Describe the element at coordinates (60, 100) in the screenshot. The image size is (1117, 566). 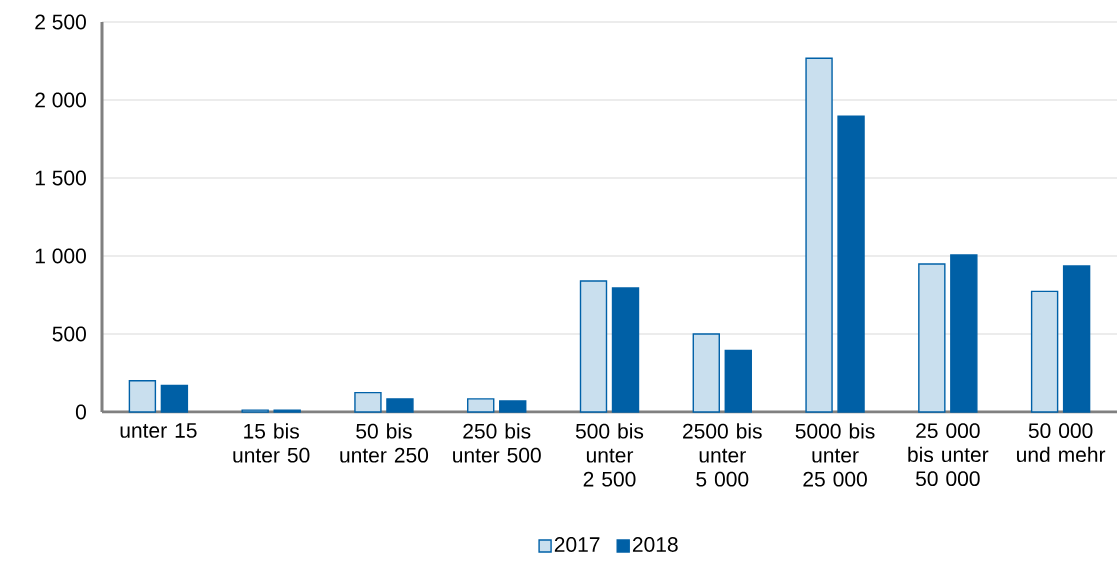
I see `y-tick-label: 2 000` at that location.